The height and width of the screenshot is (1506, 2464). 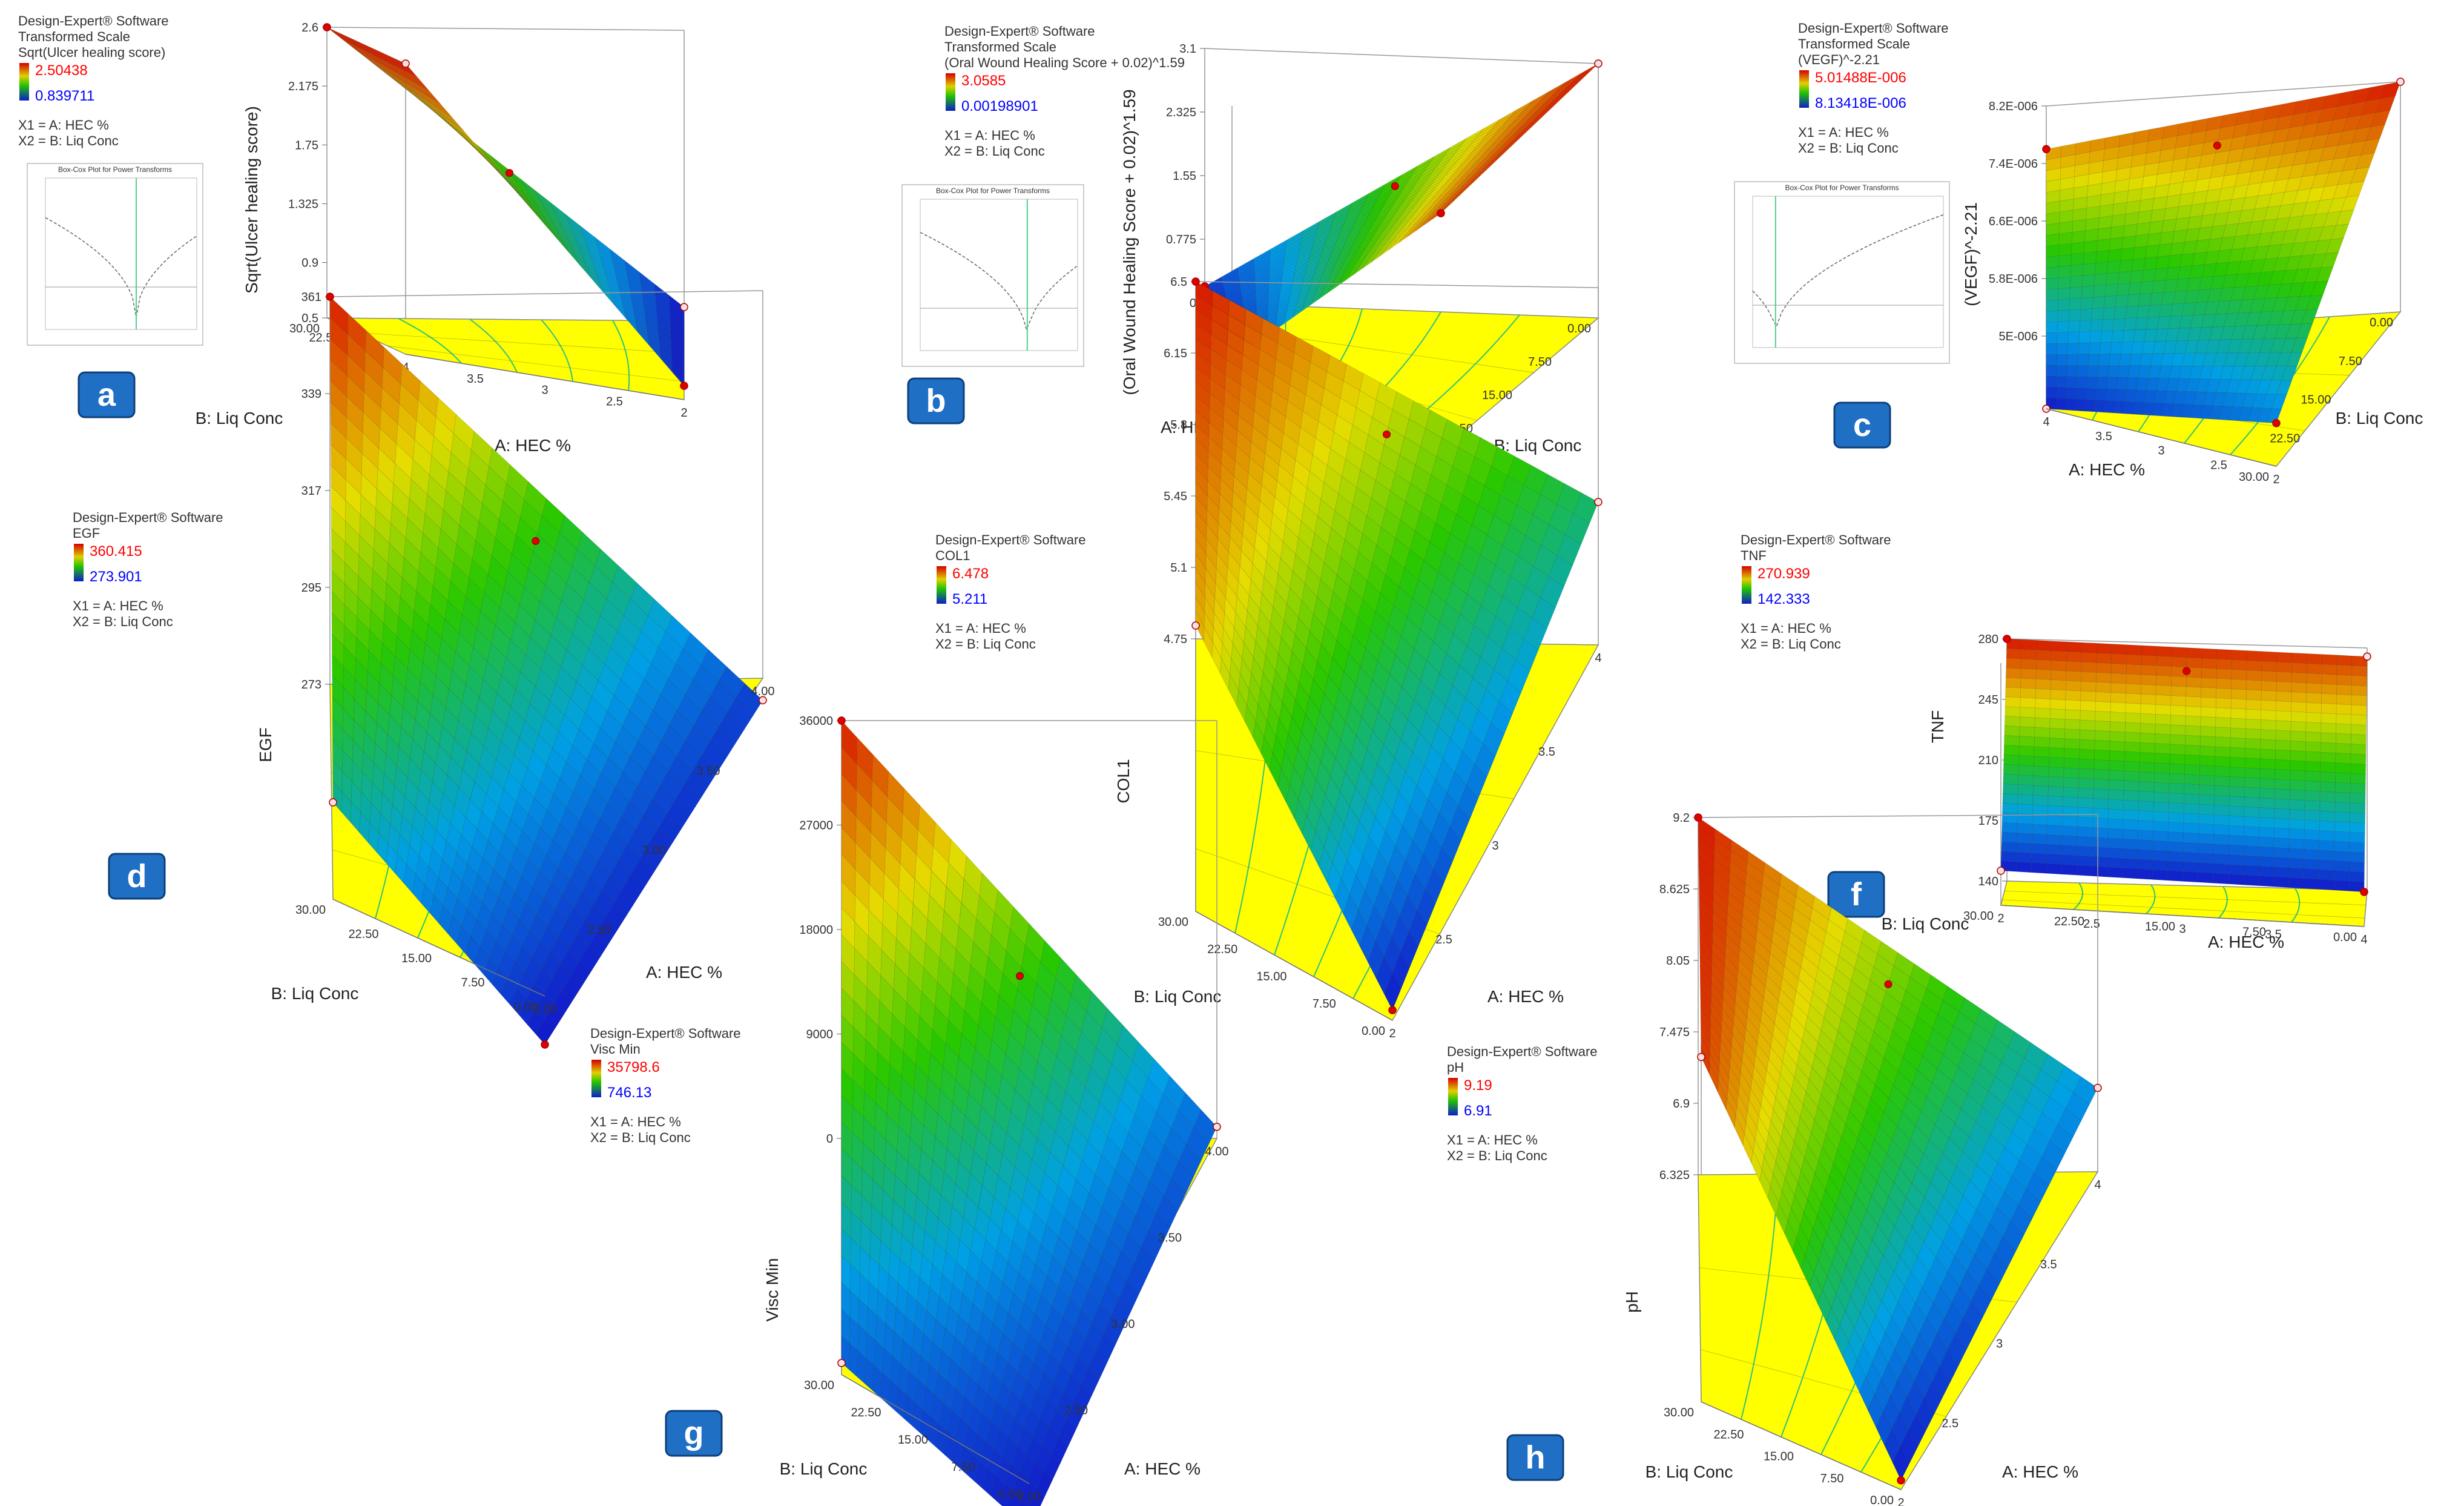 I want to click on boxcox-curve, so click(x=121, y=267).